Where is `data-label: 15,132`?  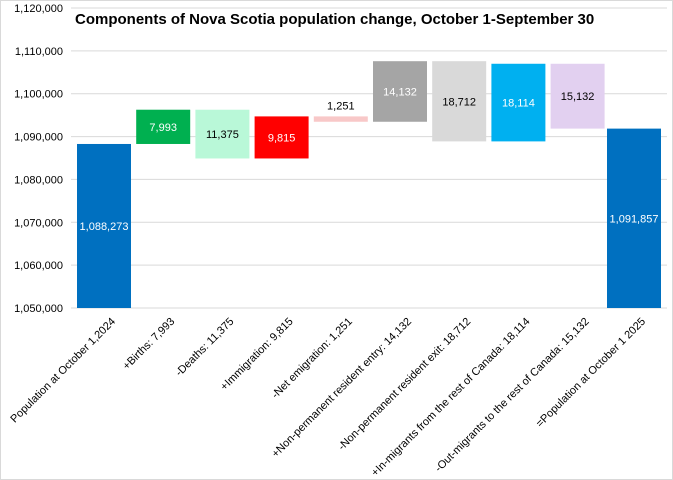 data-label: 15,132 is located at coordinates (578, 97).